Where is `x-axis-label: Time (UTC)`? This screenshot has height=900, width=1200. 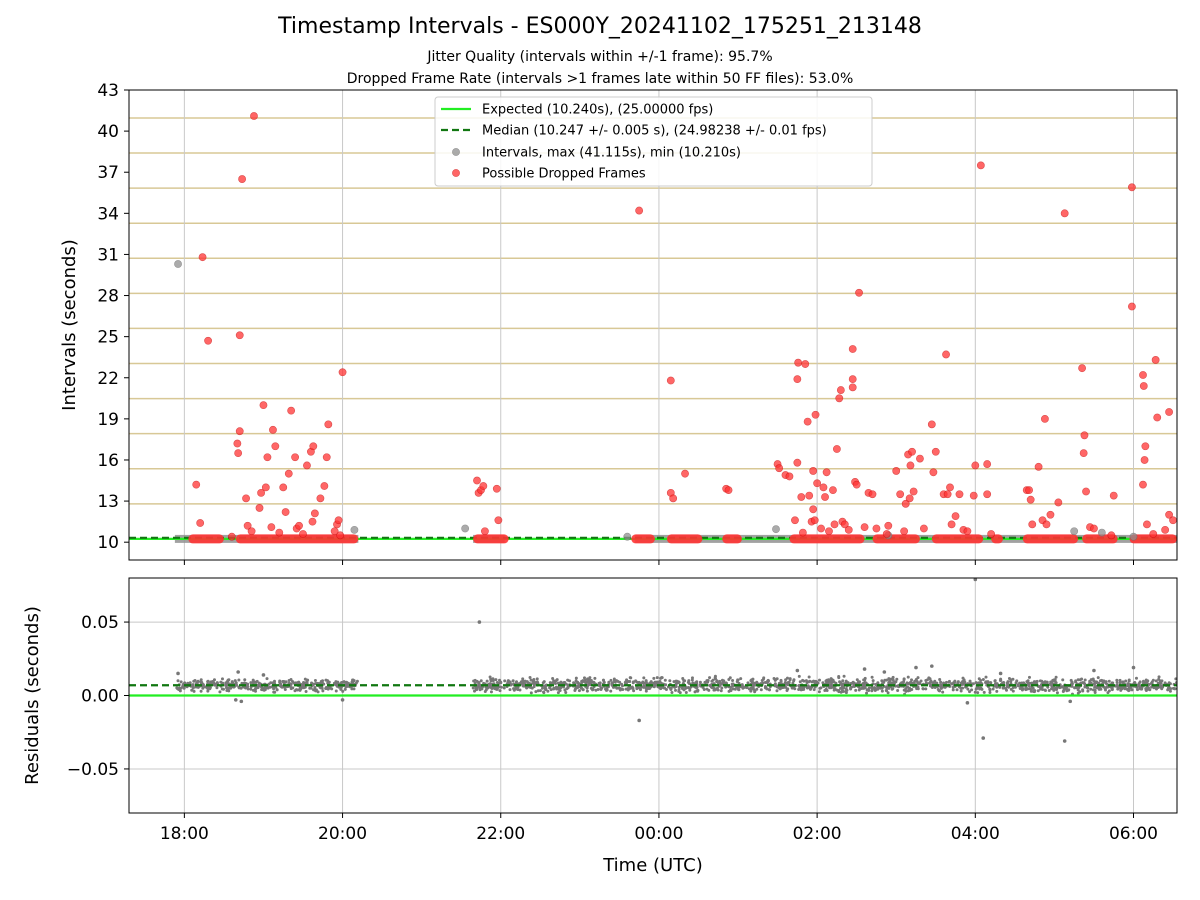
x-axis-label: Time (UTC) is located at coordinates (652, 865).